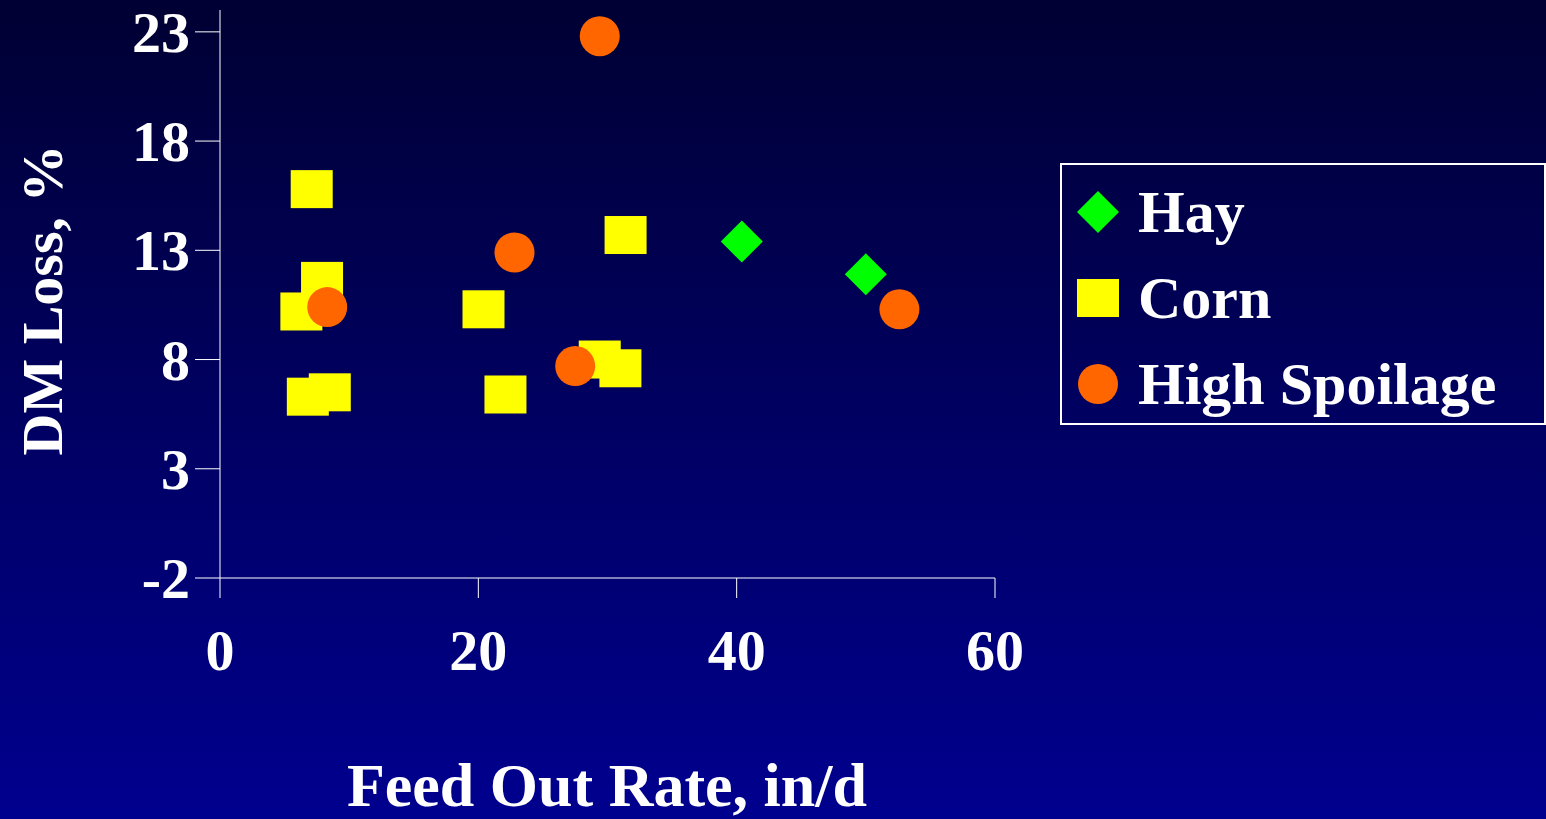  What do you see at coordinates (175, 469) in the screenshot?
I see `y-tick-label: 3` at bounding box center [175, 469].